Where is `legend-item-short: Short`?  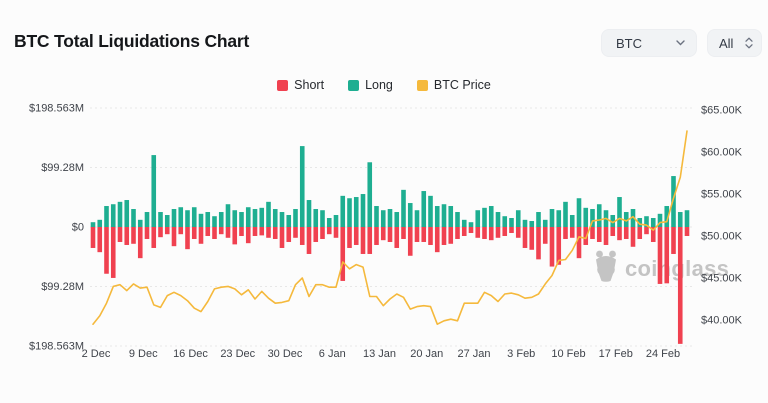 legend-item-short: Short is located at coordinates (300, 85).